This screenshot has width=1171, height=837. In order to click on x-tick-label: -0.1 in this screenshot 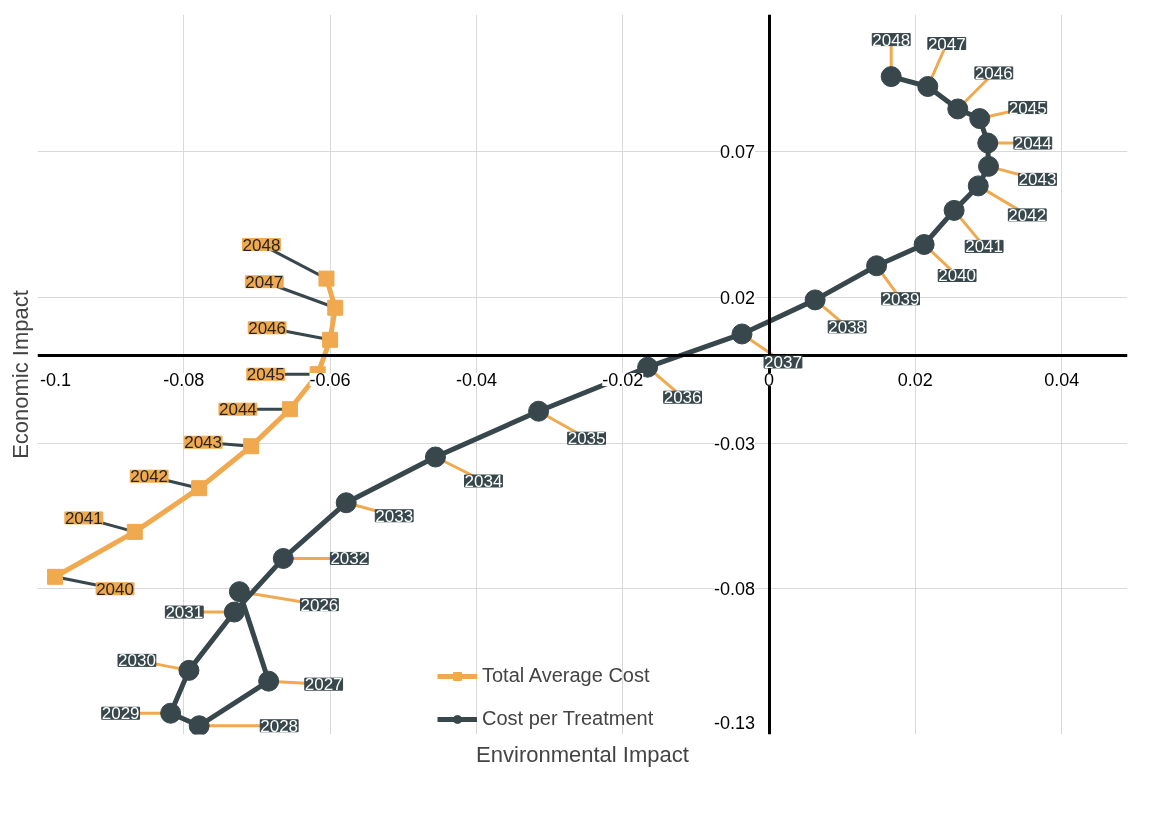, I will do `click(55, 380)`.